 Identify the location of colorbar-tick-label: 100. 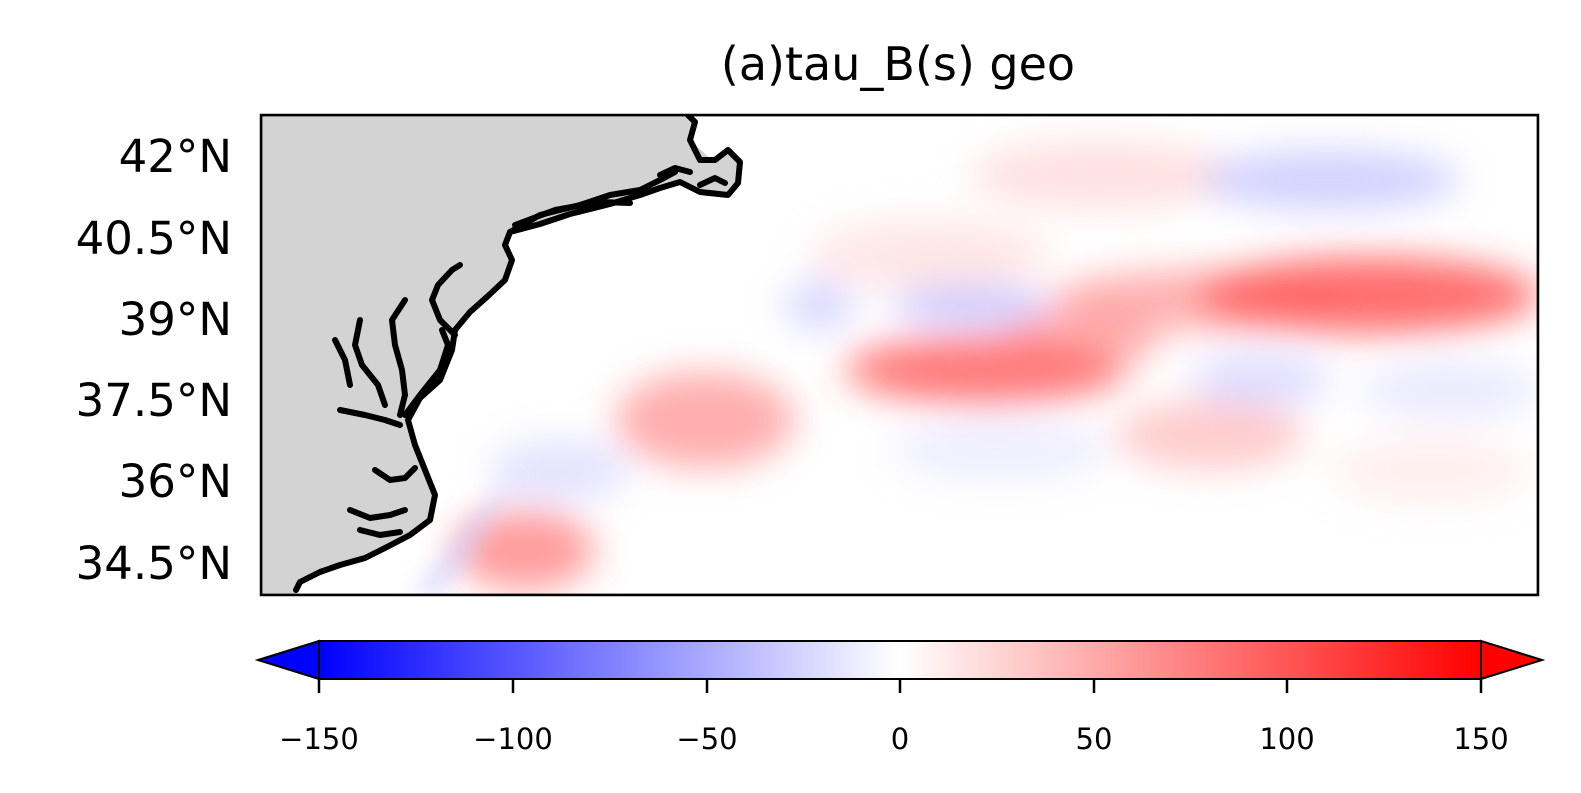
(1286, 739).